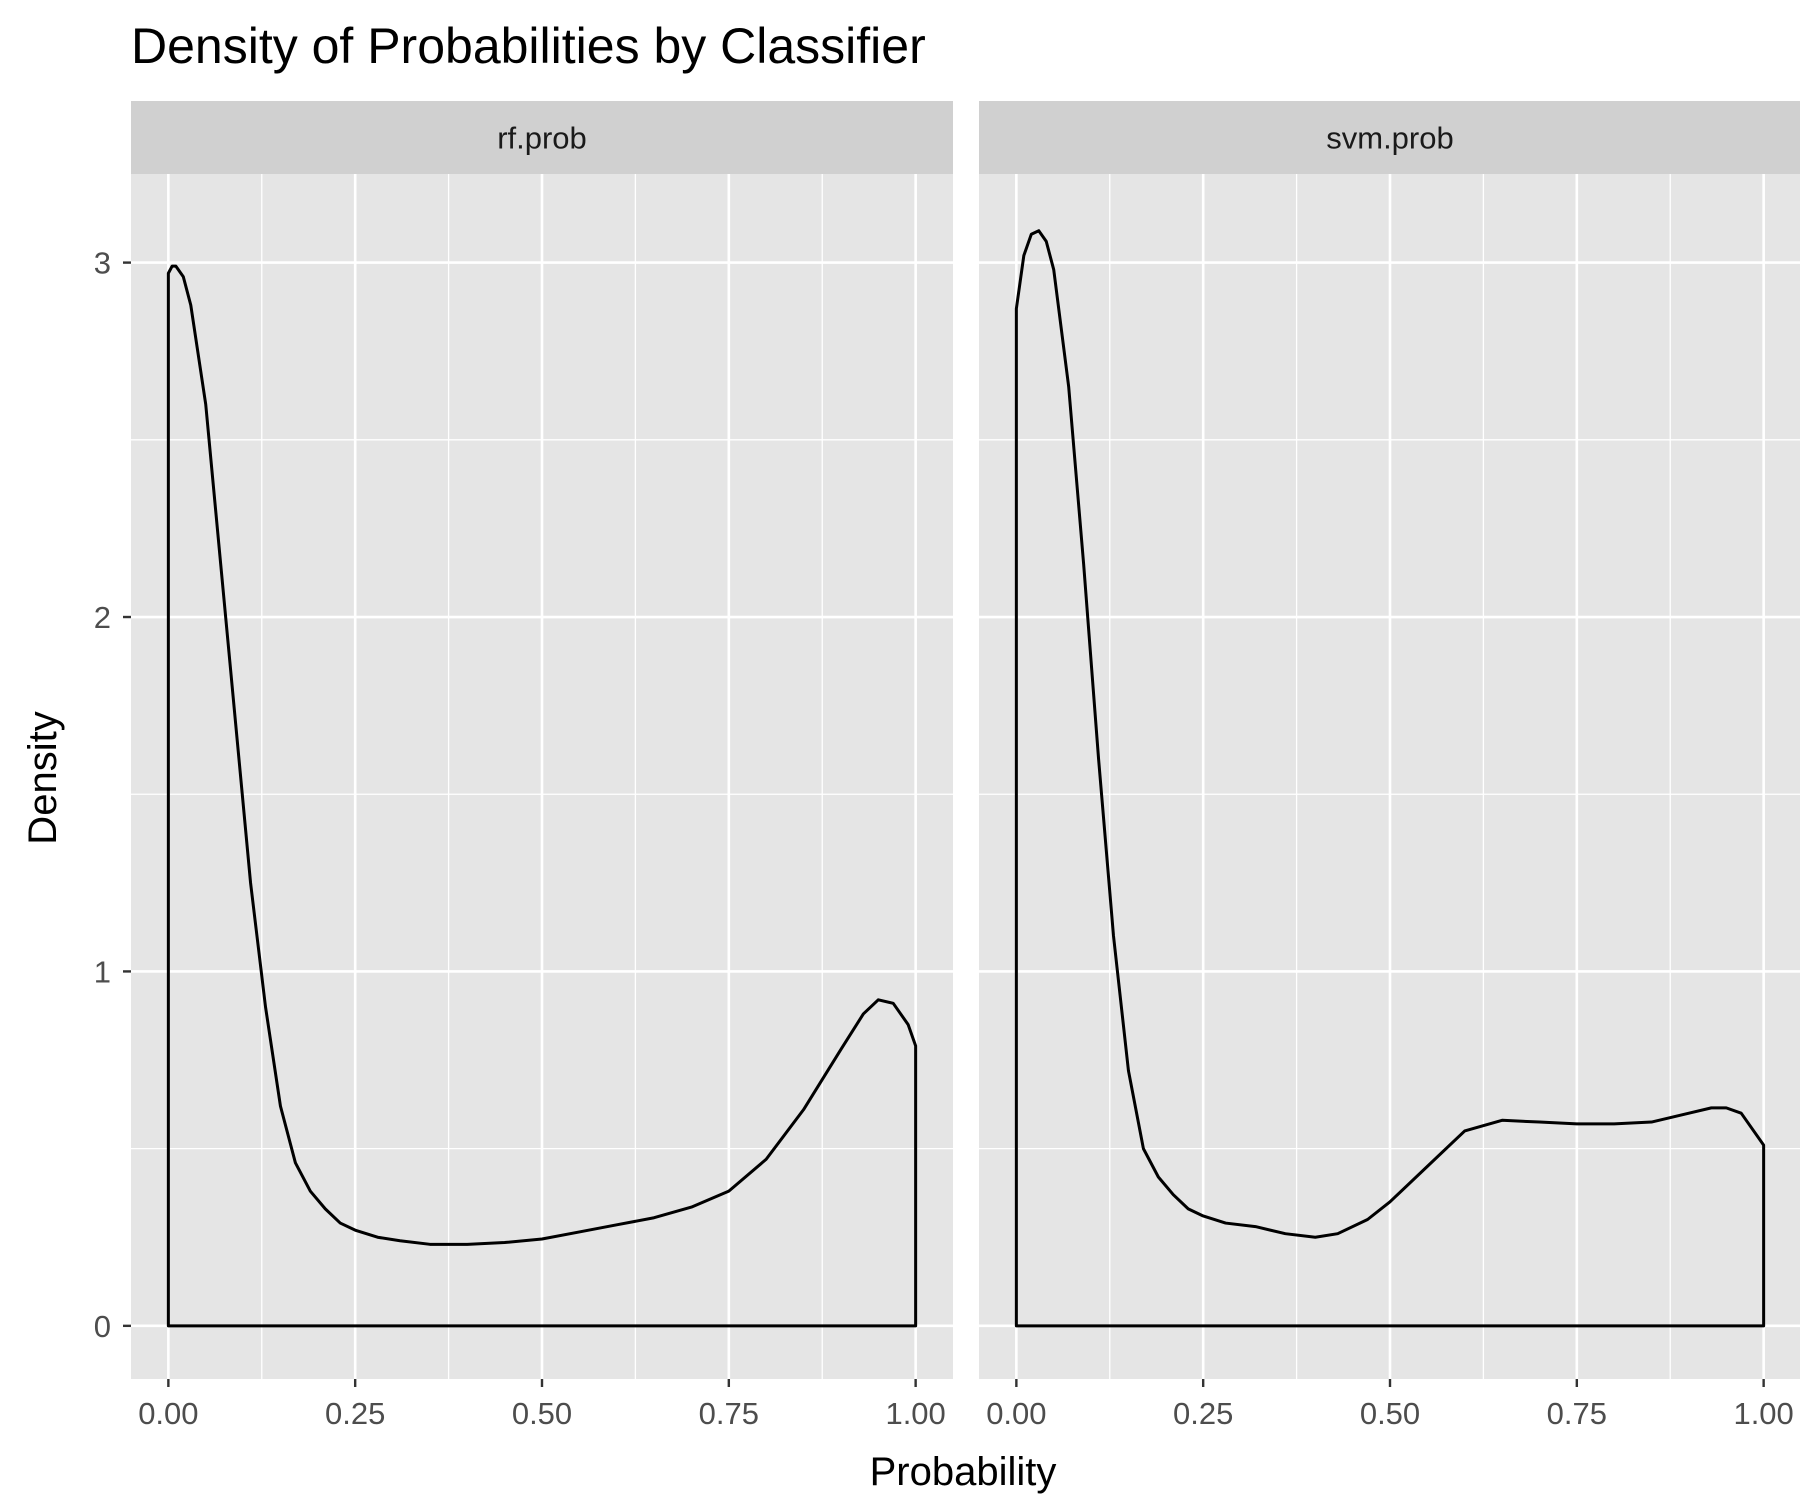 This screenshot has width=1800, height=1500. I want to click on y-axis: 0 1 2 3, so click(112, 795).